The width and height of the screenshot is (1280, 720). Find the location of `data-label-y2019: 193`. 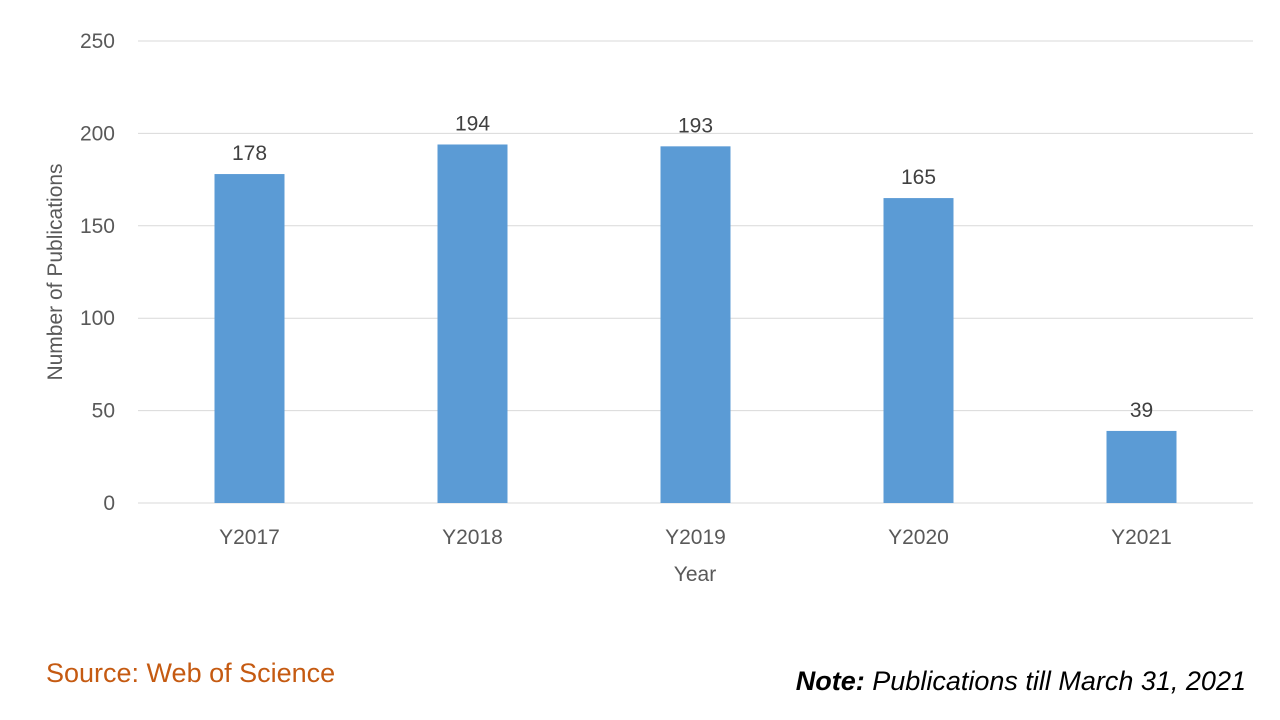

data-label-y2019: 193 is located at coordinates (695, 125).